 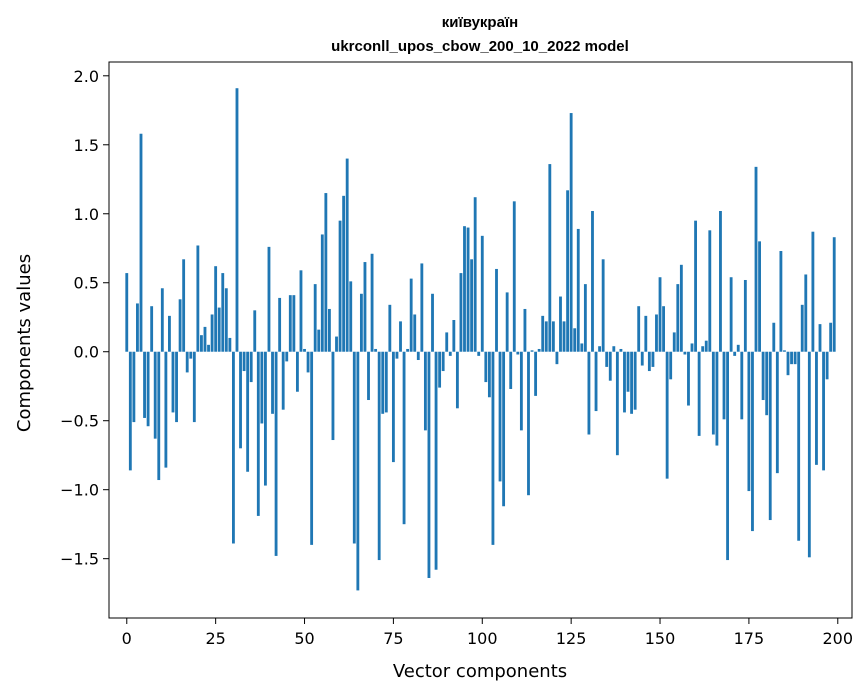 I want to click on x-tick-label: 25, so click(x=215, y=638).